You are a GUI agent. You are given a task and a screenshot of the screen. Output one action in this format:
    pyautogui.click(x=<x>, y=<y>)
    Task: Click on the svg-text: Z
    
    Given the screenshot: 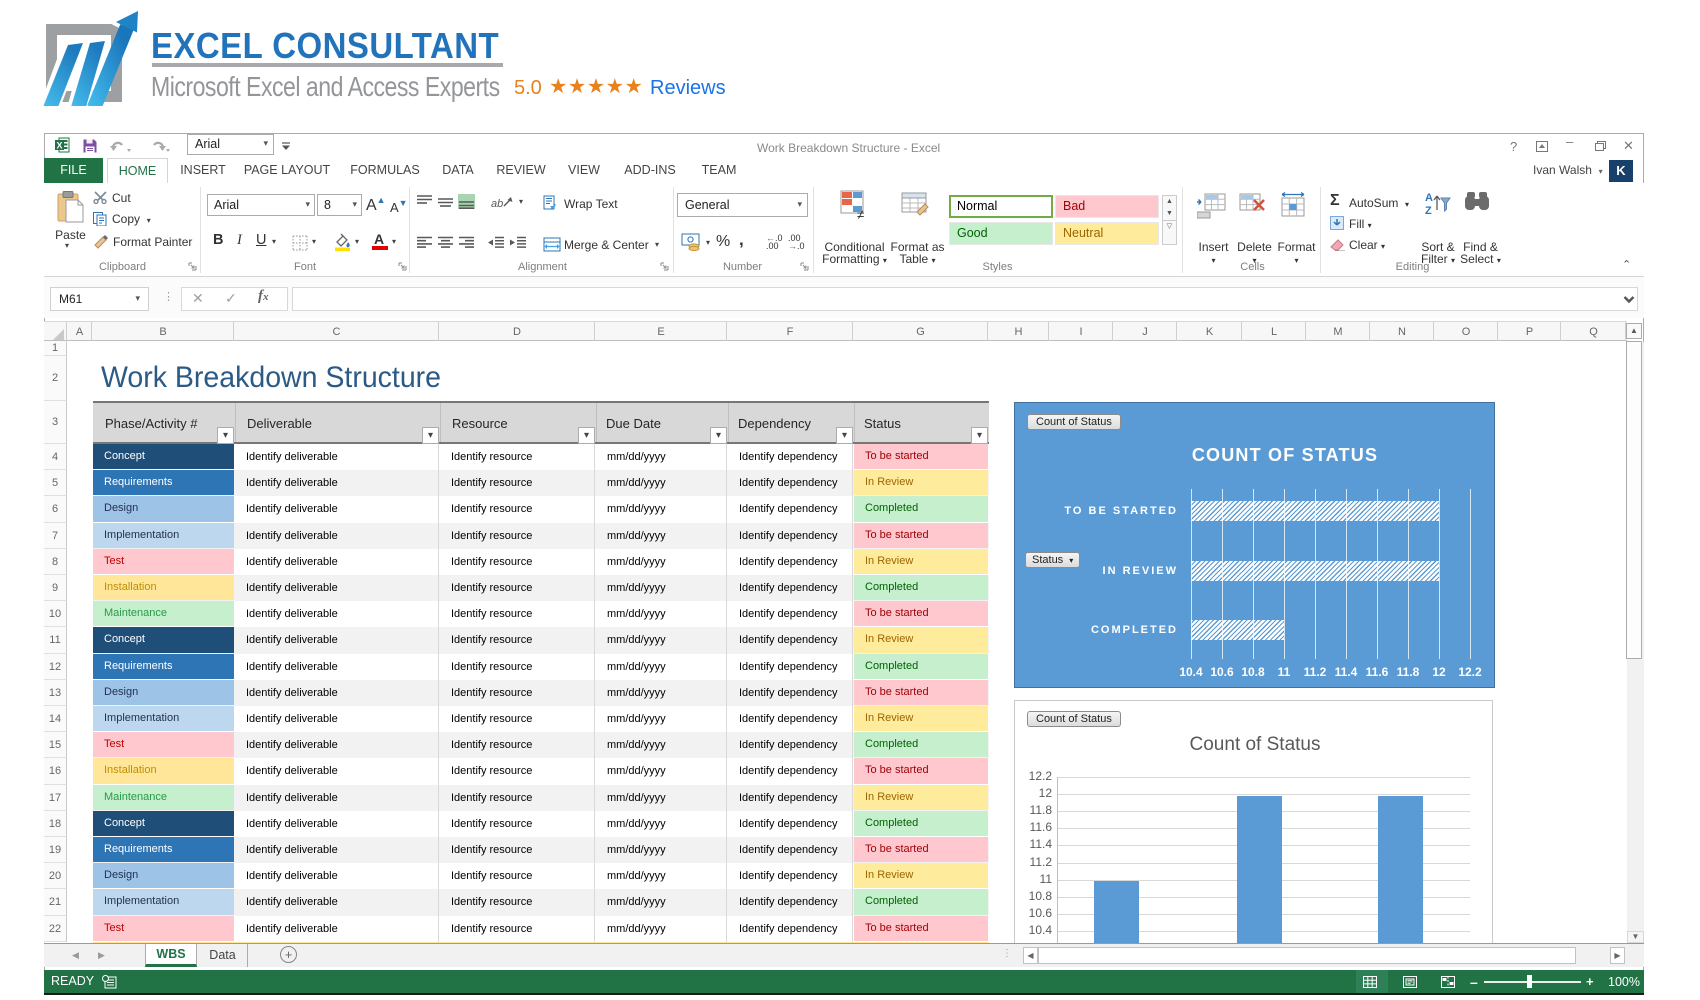 What is the action you would take?
    pyautogui.click(x=1428, y=211)
    